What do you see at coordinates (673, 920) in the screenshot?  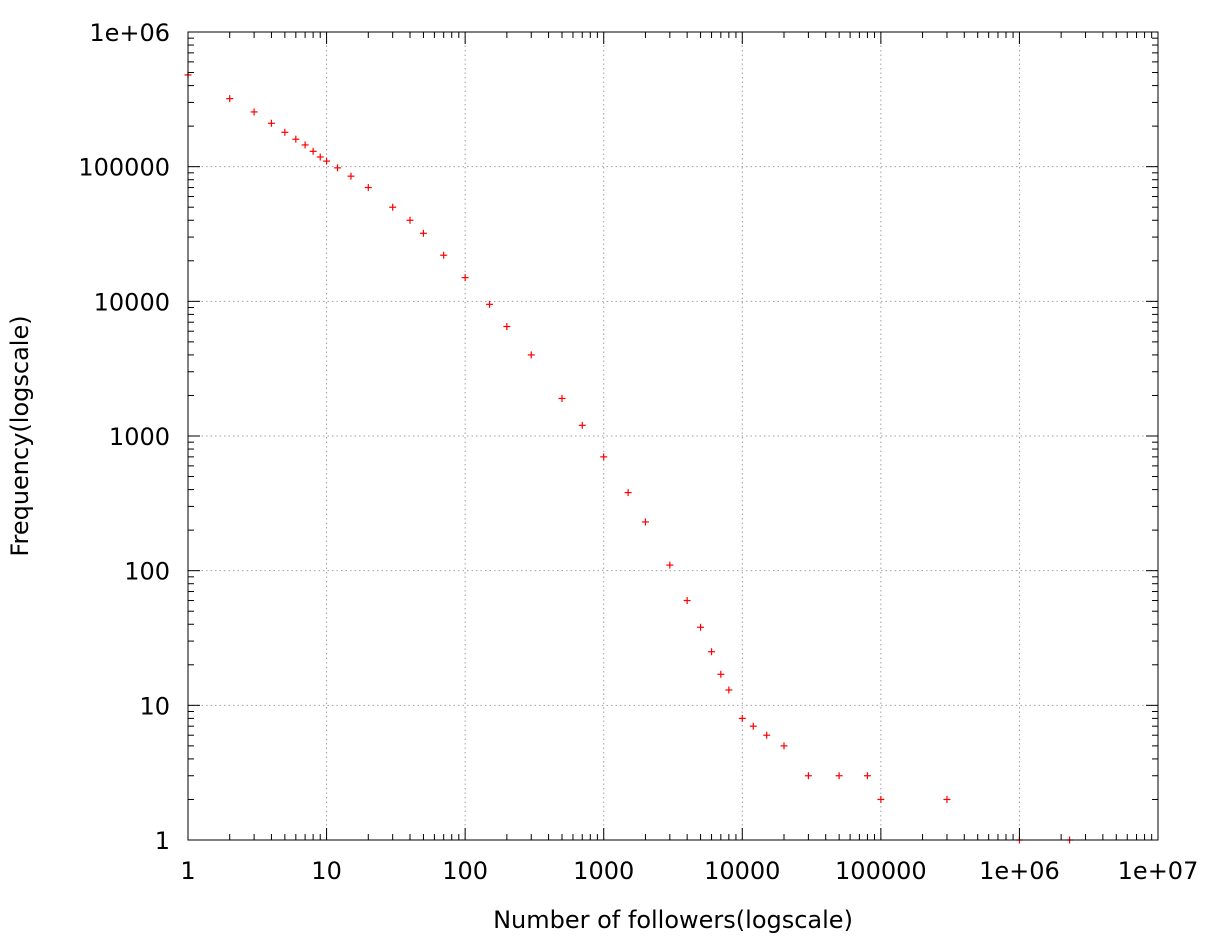 I see `x-axis-title: Number of followers(logscale)` at bounding box center [673, 920].